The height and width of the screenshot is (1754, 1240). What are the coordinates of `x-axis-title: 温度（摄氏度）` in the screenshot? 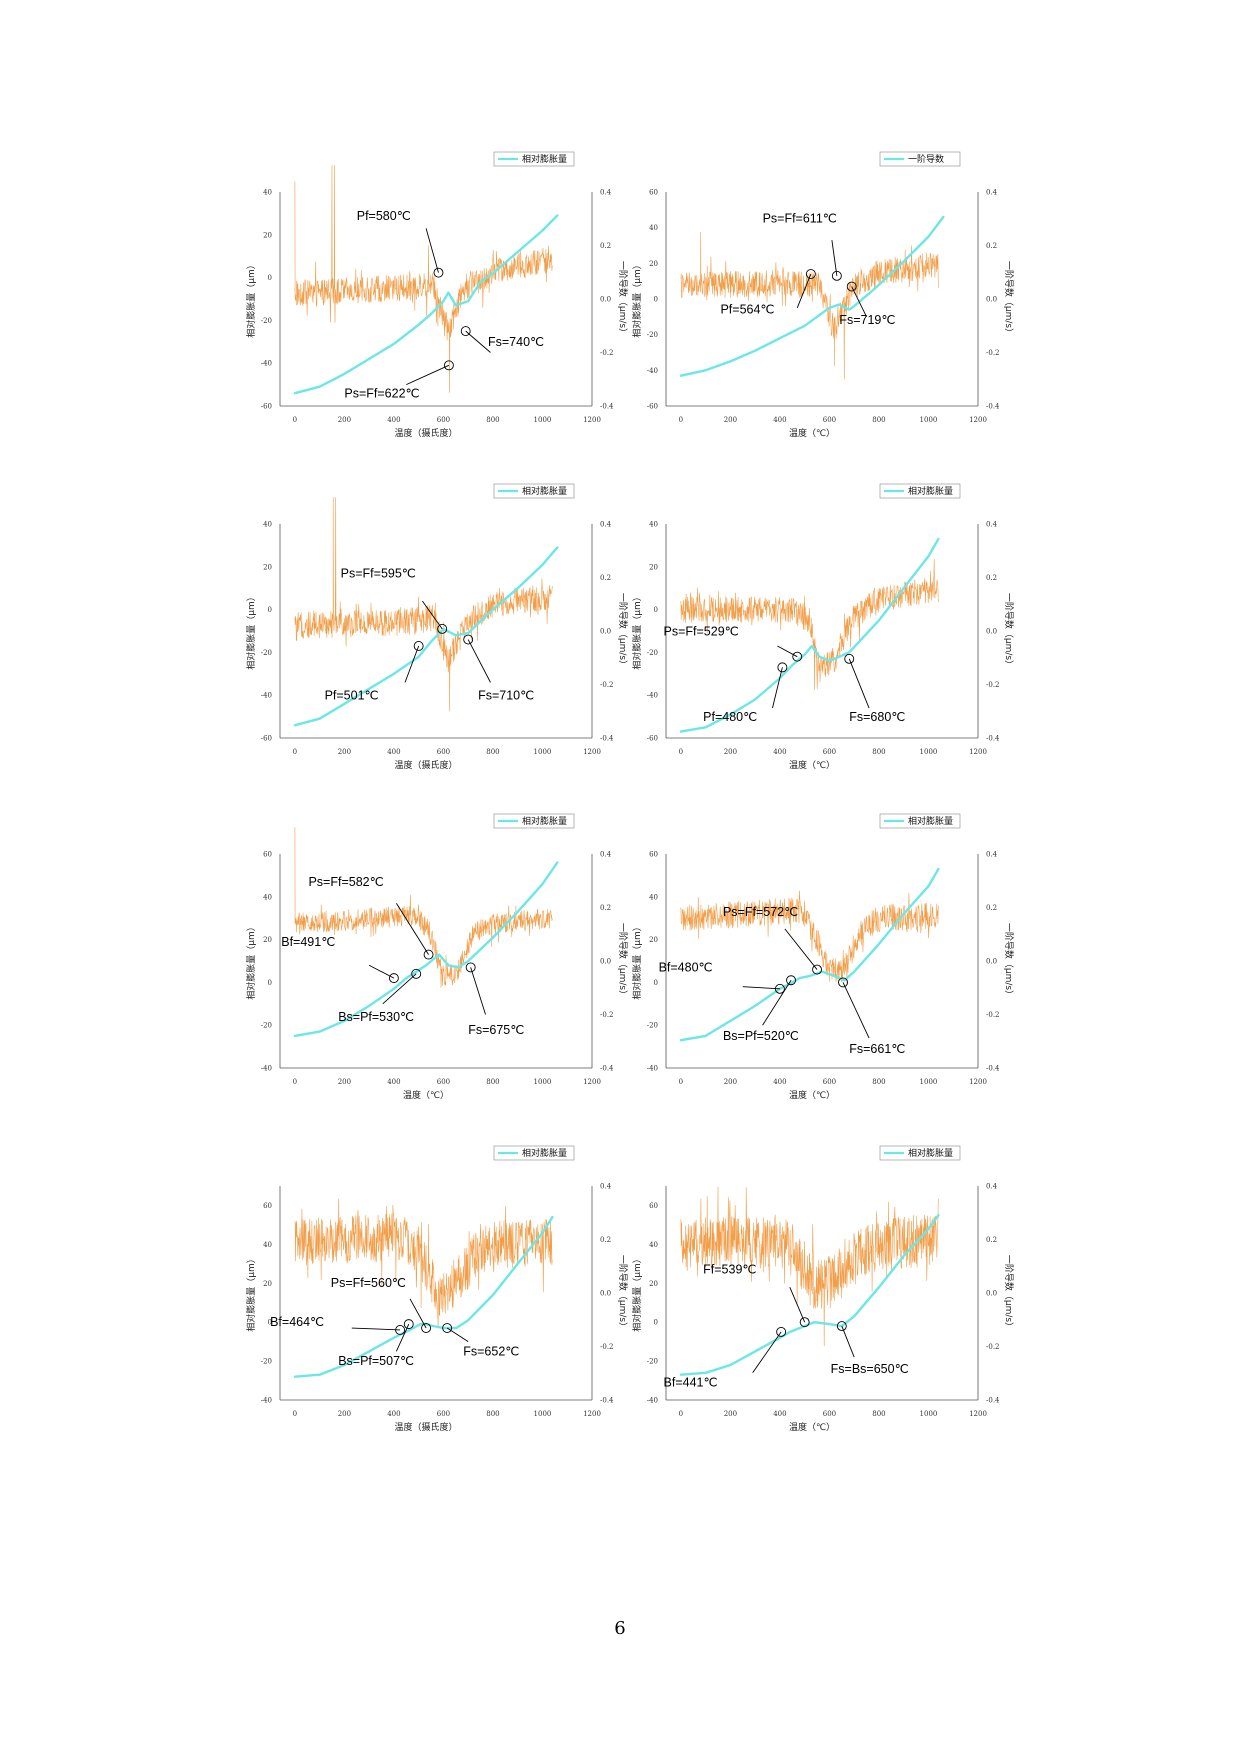 It's located at (425, 433).